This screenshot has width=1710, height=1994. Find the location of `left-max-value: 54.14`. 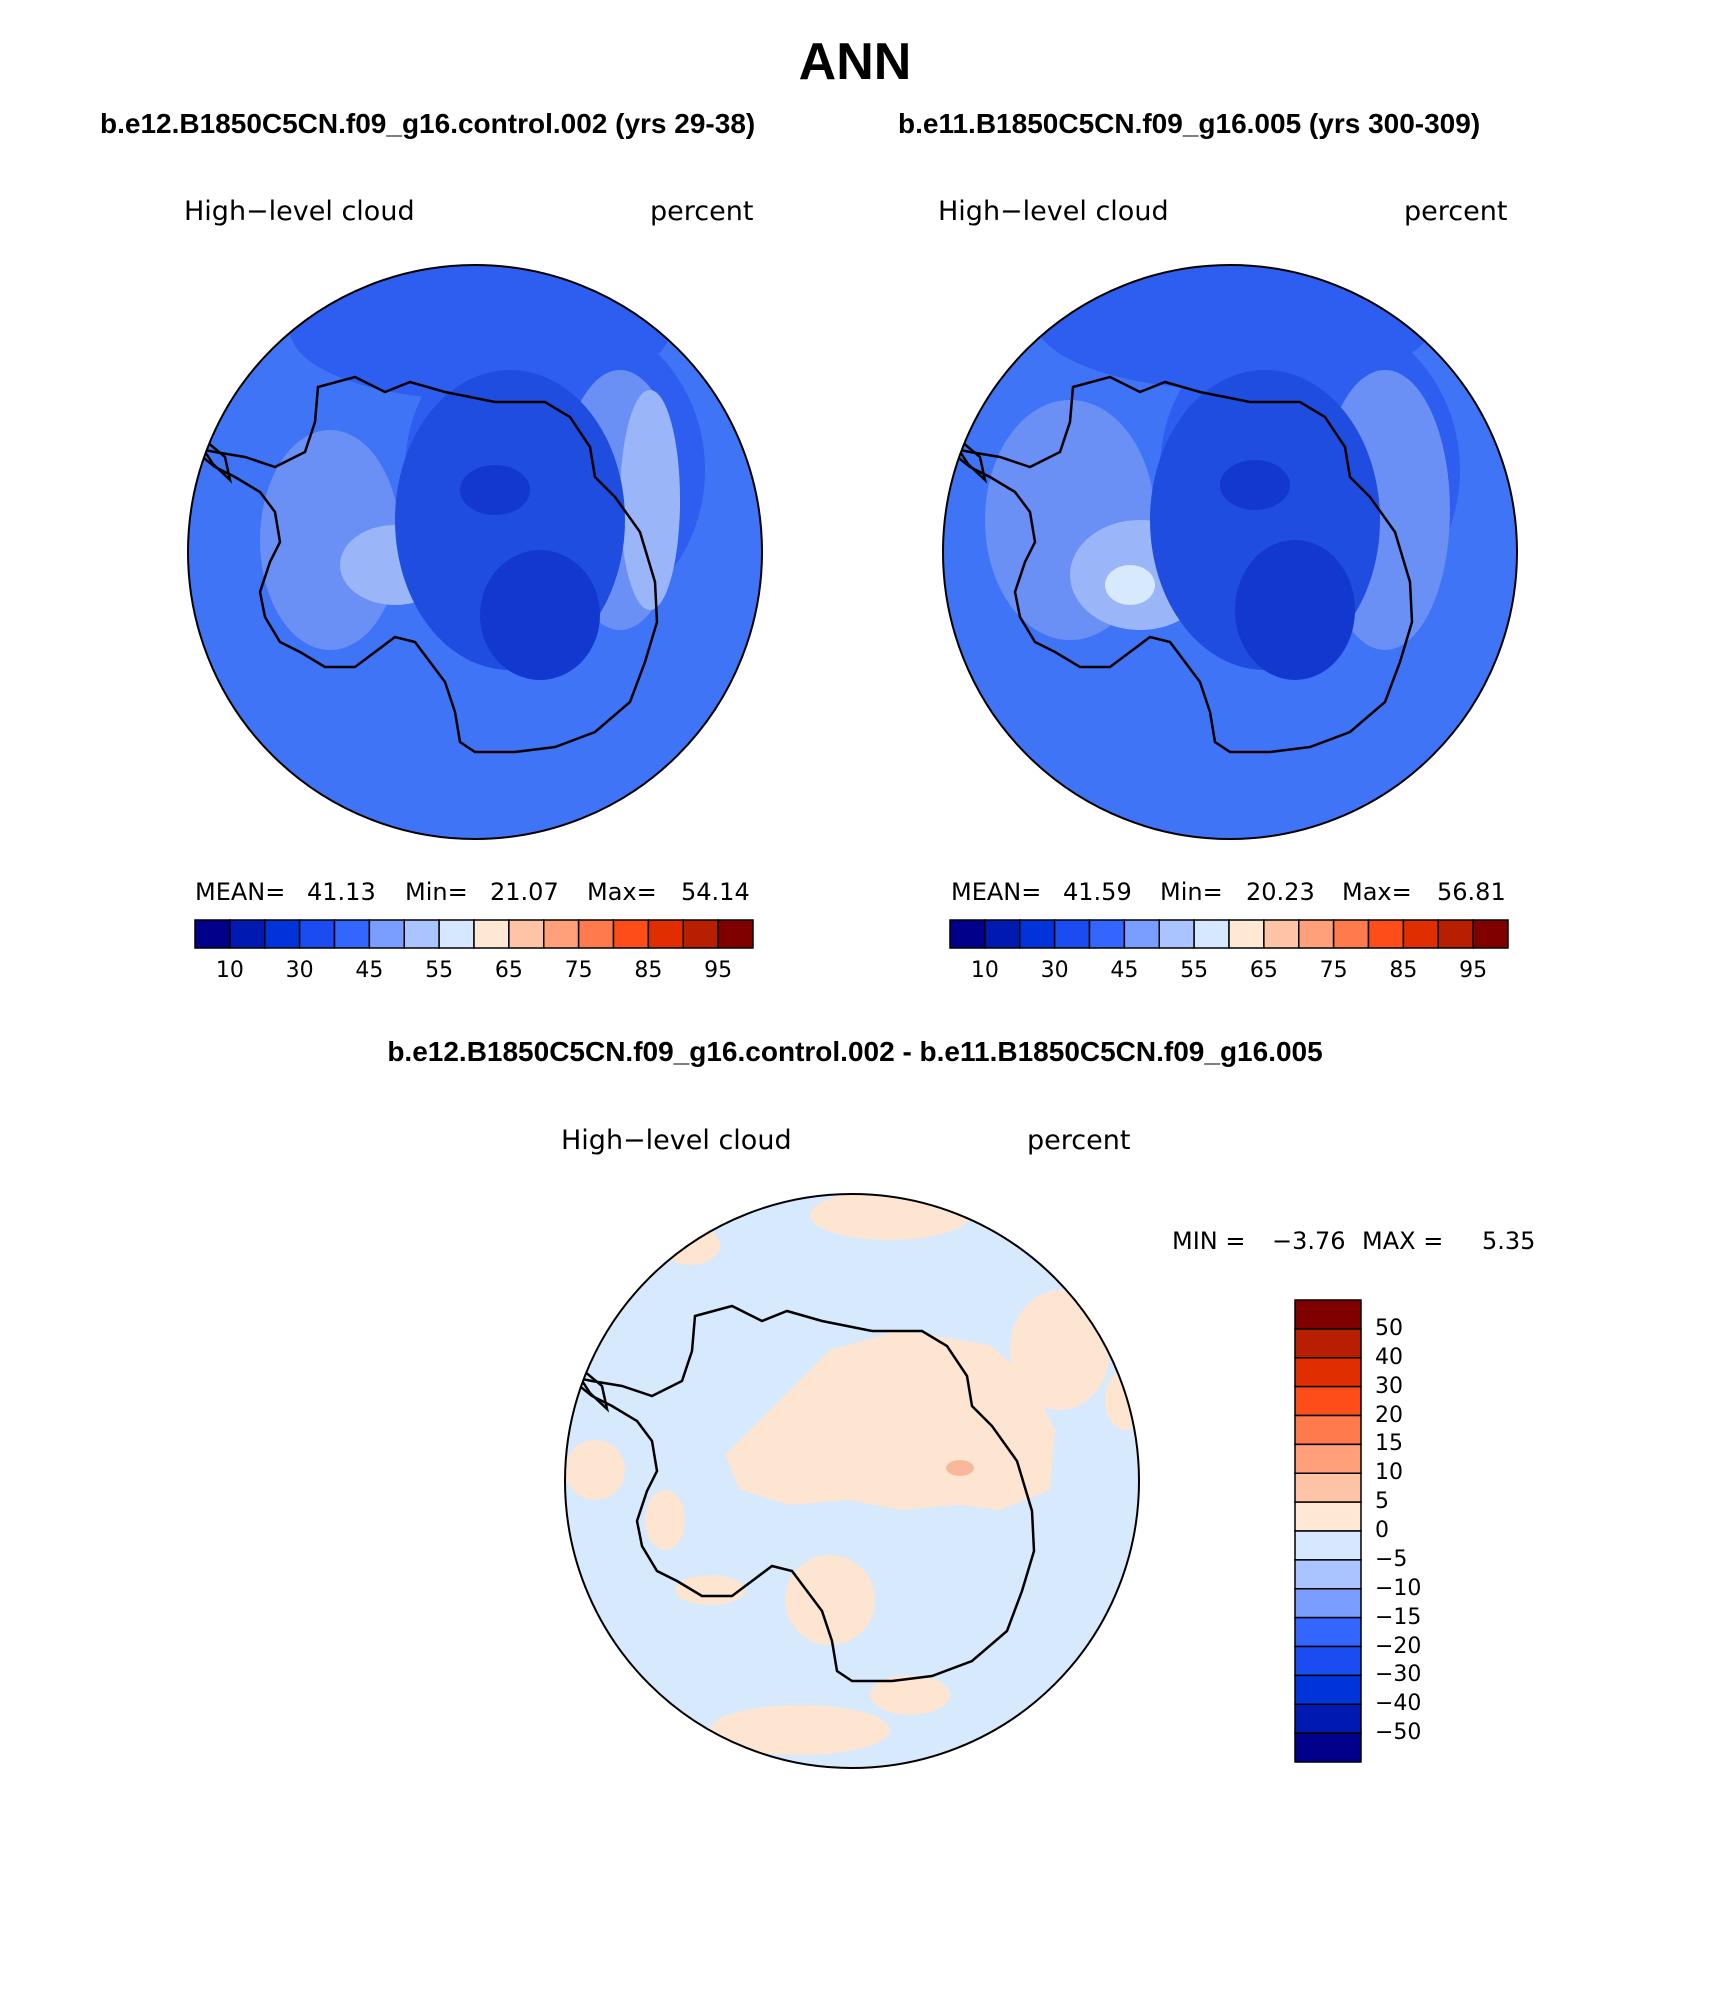

left-max-value: 54.14 is located at coordinates (715, 892).